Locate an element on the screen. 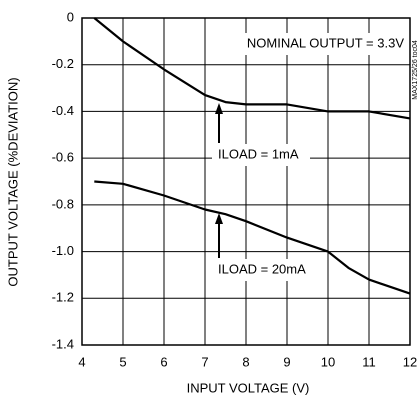 The image size is (420, 410). y-axis-label: OUTPUT VOLTAGE (%DEVIATION) is located at coordinates (12, 181).